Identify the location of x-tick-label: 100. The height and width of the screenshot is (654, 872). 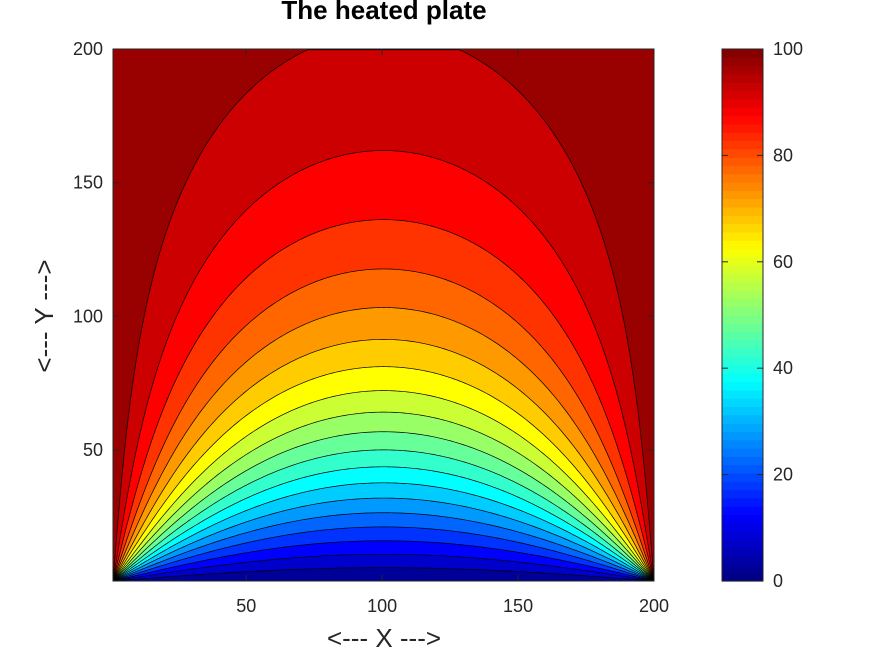
(382, 606).